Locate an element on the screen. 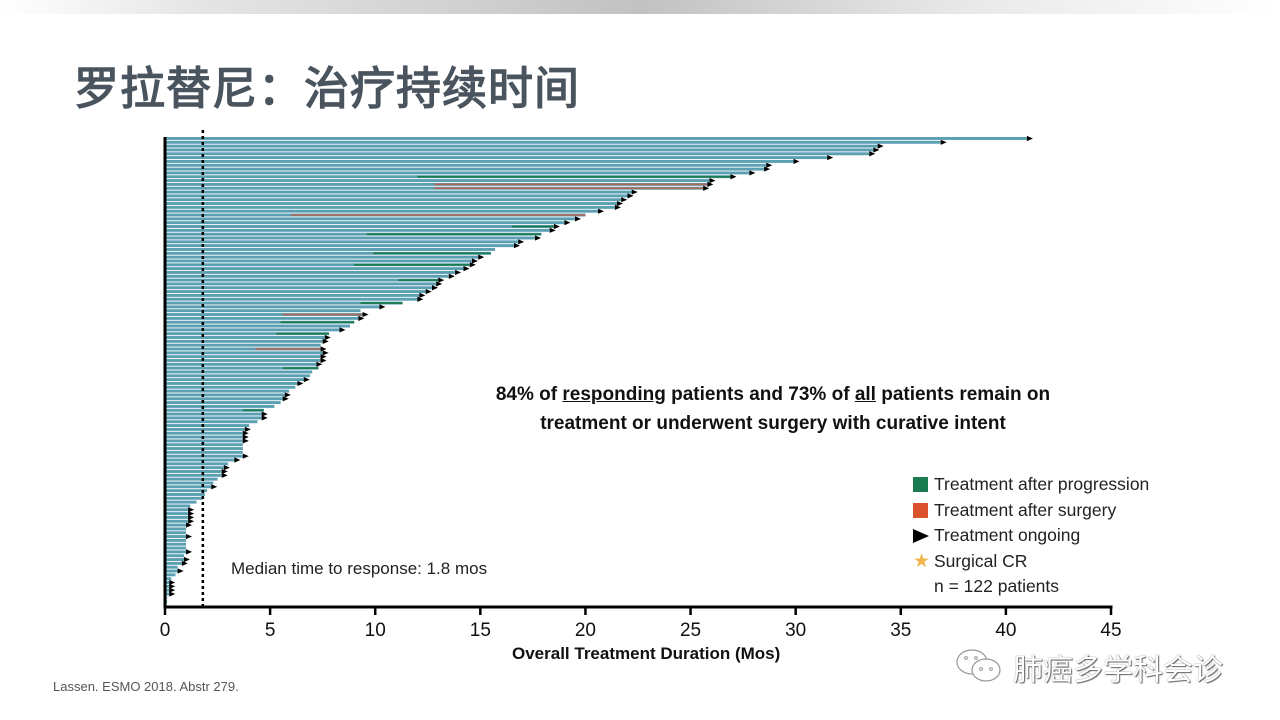  x-tick-label: 20 is located at coordinates (585, 630).